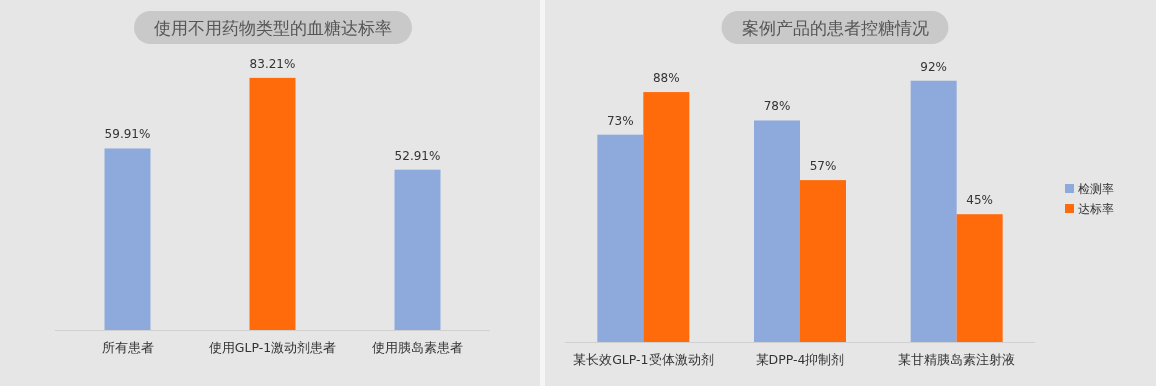 Image resolution: width=1156 pixels, height=386 pixels. Describe the element at coordinates (957, 359) in the screenshot. I see `x-tick-label: 某甘精胰岛素注射液` at that location.